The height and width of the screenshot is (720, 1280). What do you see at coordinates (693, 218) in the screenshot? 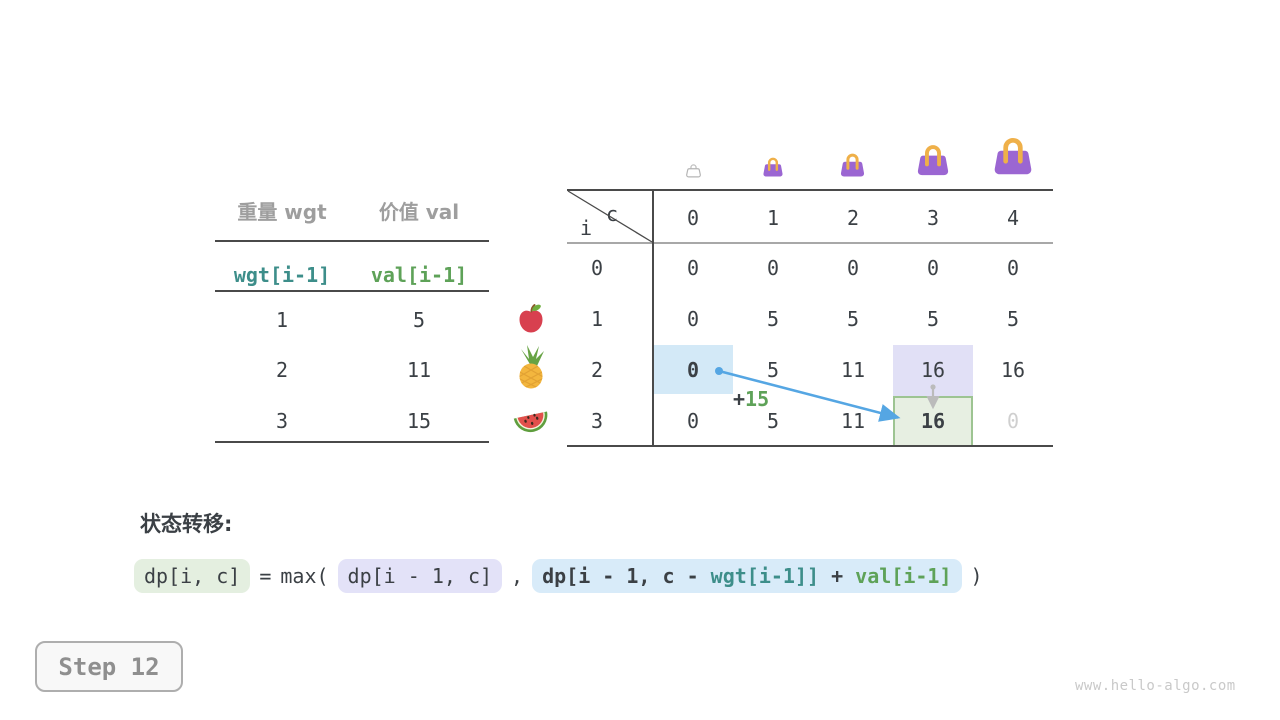
I see `dp-col-header-0: 0` at bounding box center [693, 218].